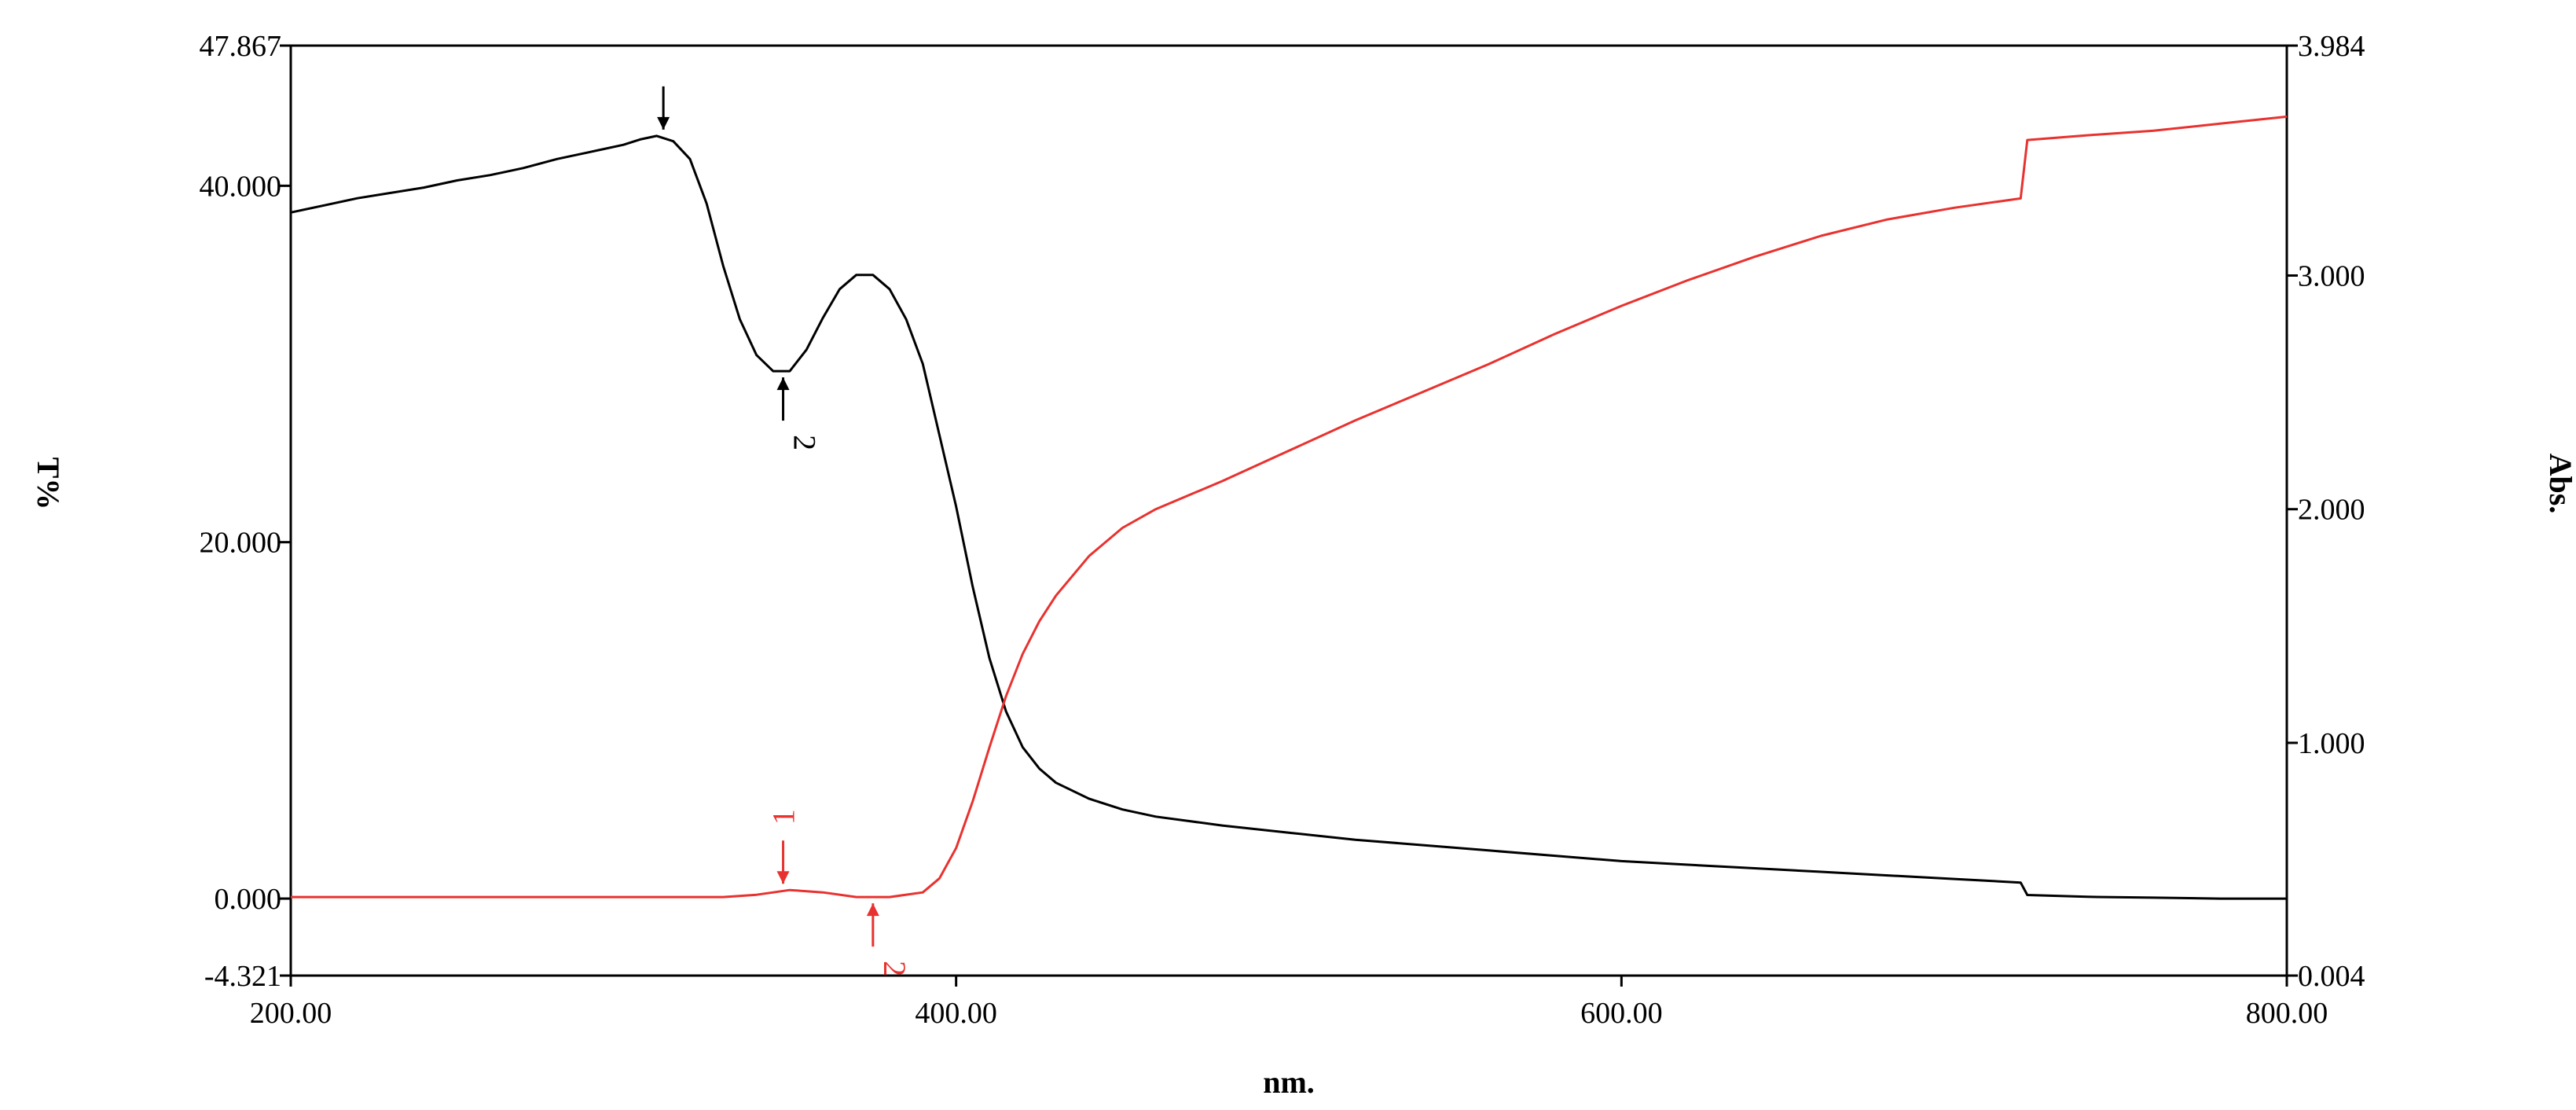 Image resolution: width=2576 pixels, height=1110 pixels. What do you see at coordinates (241, 47) in the screenshot?
I see `left-tick-label: 47.867` at bounding box center [241, 47].